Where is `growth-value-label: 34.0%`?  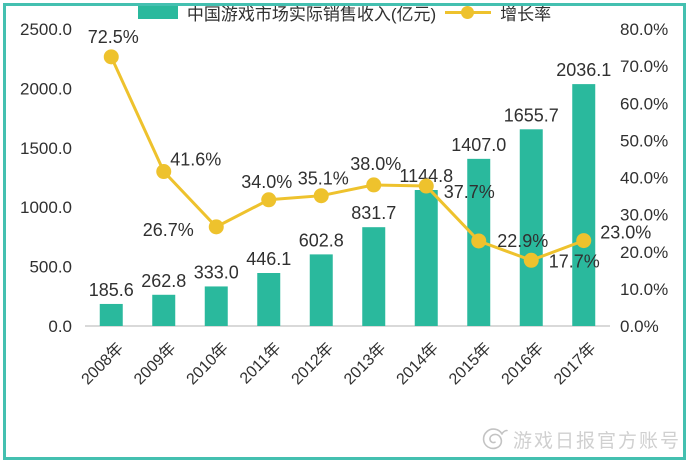 growth-value-label: 34.0% is located at coordinates (266, 182).